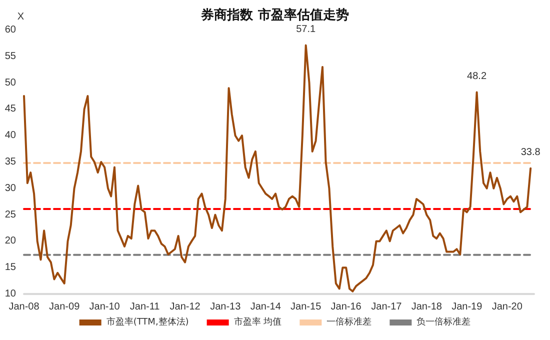  What do you see at coordinates (10, 109) in the screenshot?
I see `y-tick-label: 45` at bounding box center [10, 109].